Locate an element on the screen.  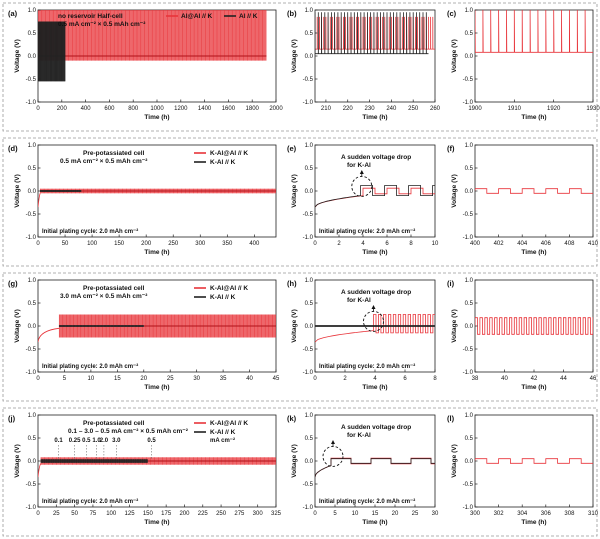
x-tick-label-c-3: 1930 is located at coordinates (593, 109).